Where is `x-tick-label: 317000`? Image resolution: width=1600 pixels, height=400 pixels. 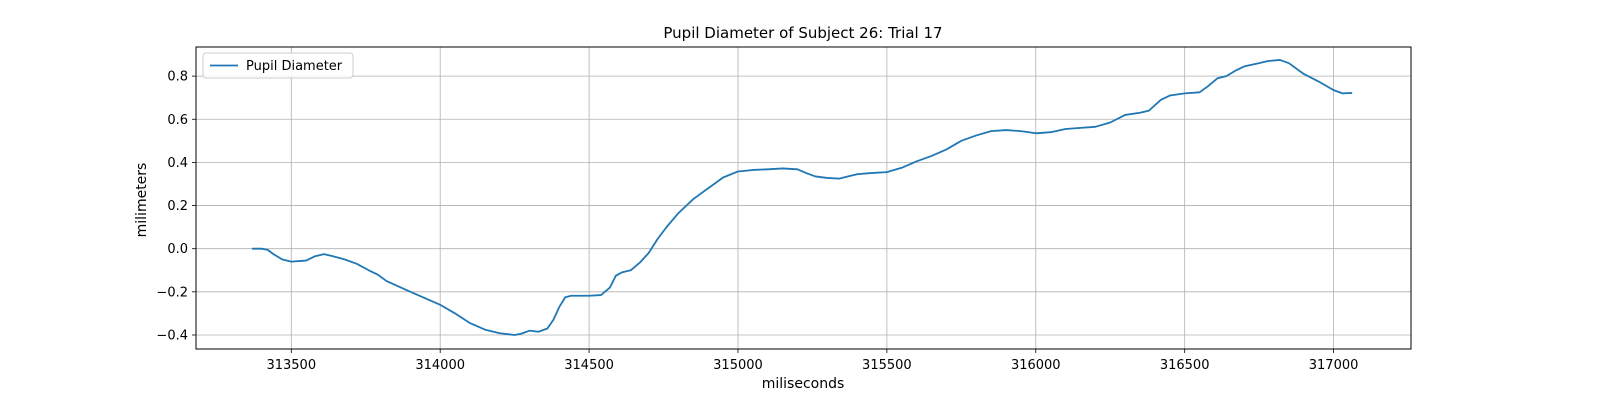
x-tick-label: 317000 is located at coordinates (1334, 365).